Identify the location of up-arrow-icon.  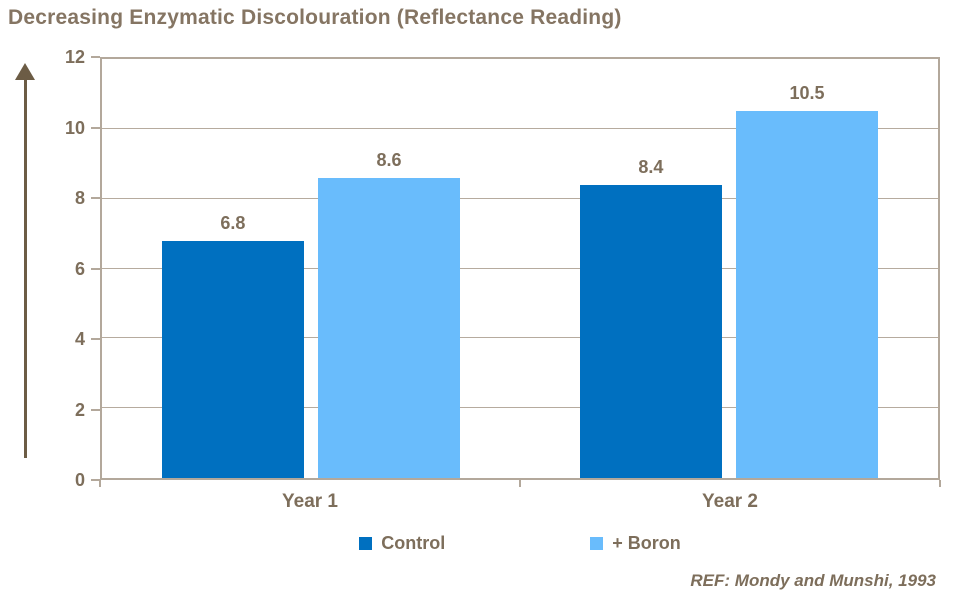
(25, 71).